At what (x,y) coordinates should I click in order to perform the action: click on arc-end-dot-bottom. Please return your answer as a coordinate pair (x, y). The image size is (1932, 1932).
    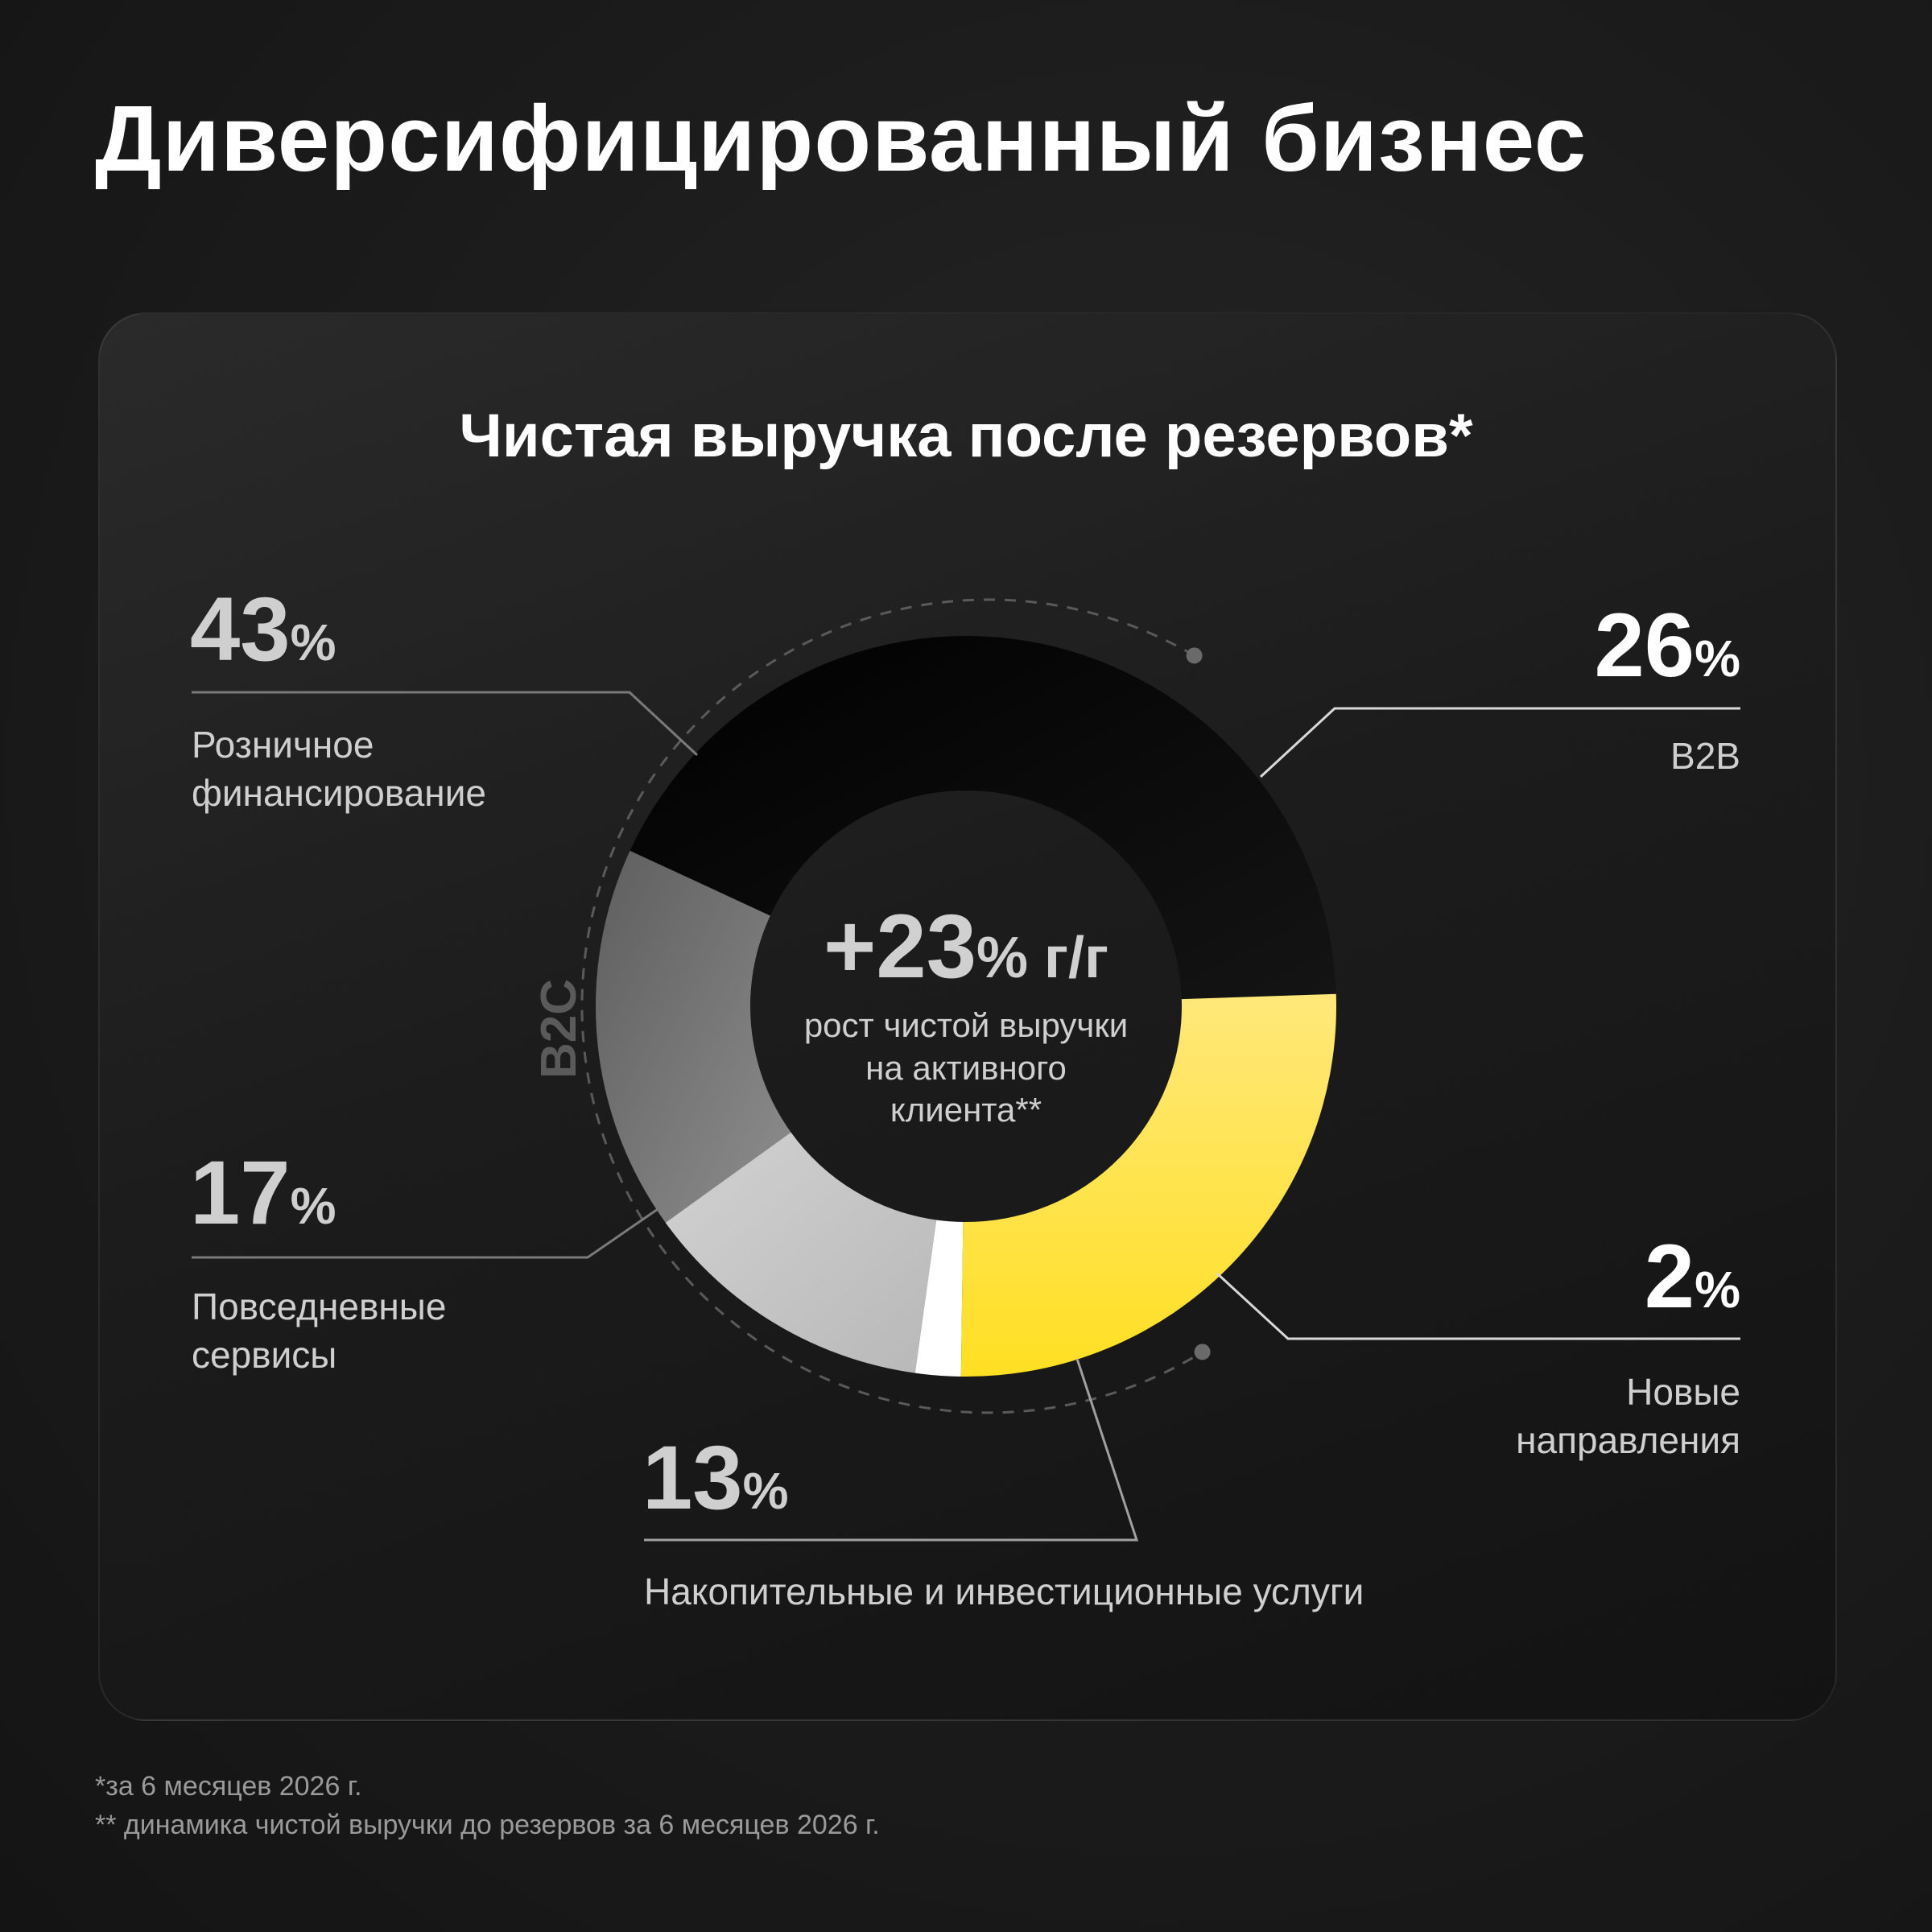
    Looking at the image, I should click on (1202, 1352).